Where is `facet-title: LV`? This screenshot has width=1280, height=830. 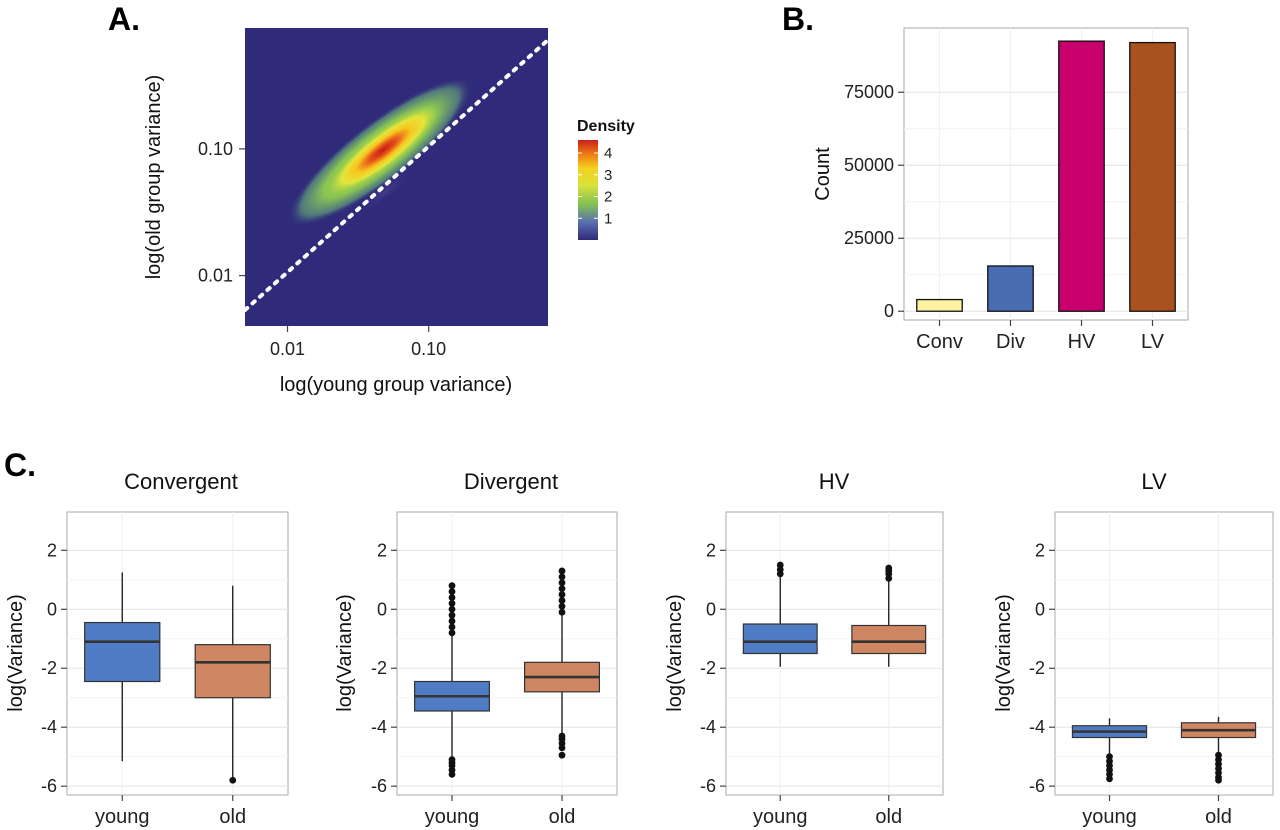
facet-title: LV is located at coordinates (1154, 481).